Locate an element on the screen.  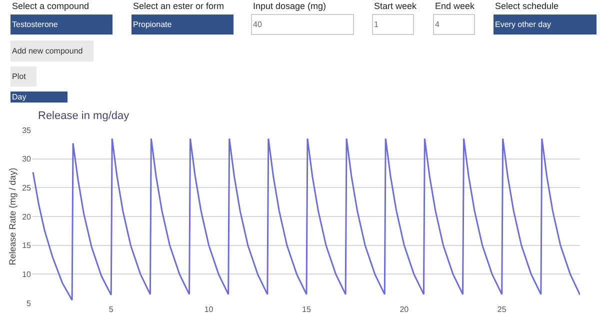
text: Select a compound is located at coordinates (51, 6).